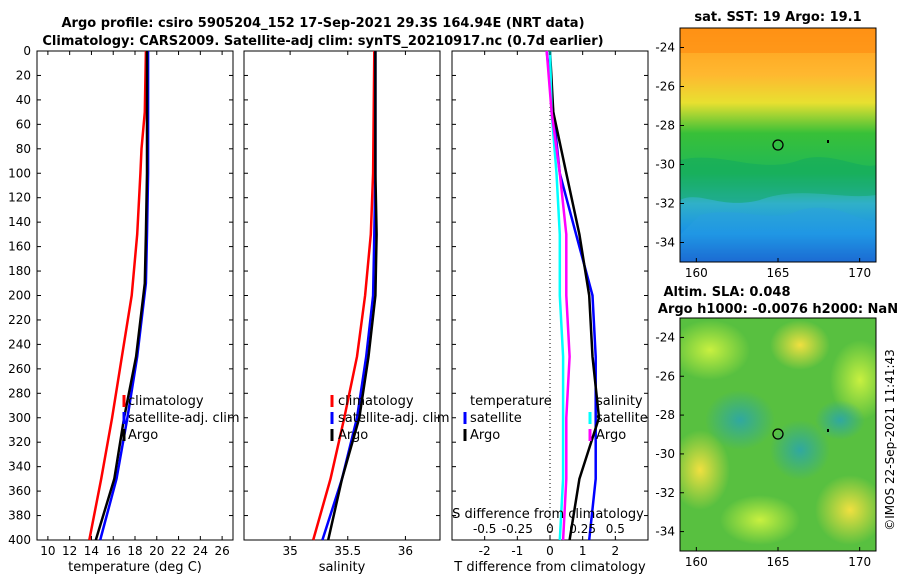  What do you see at coordinates (19, 540) in the screenshot?
I see `depth-tick-label: 400` at bounding box center [19, 540].